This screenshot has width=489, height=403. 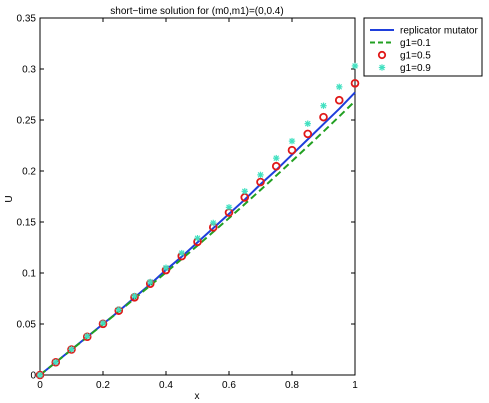 I want to click on legend-label: g1=0.9, so click(x=415, y=68).